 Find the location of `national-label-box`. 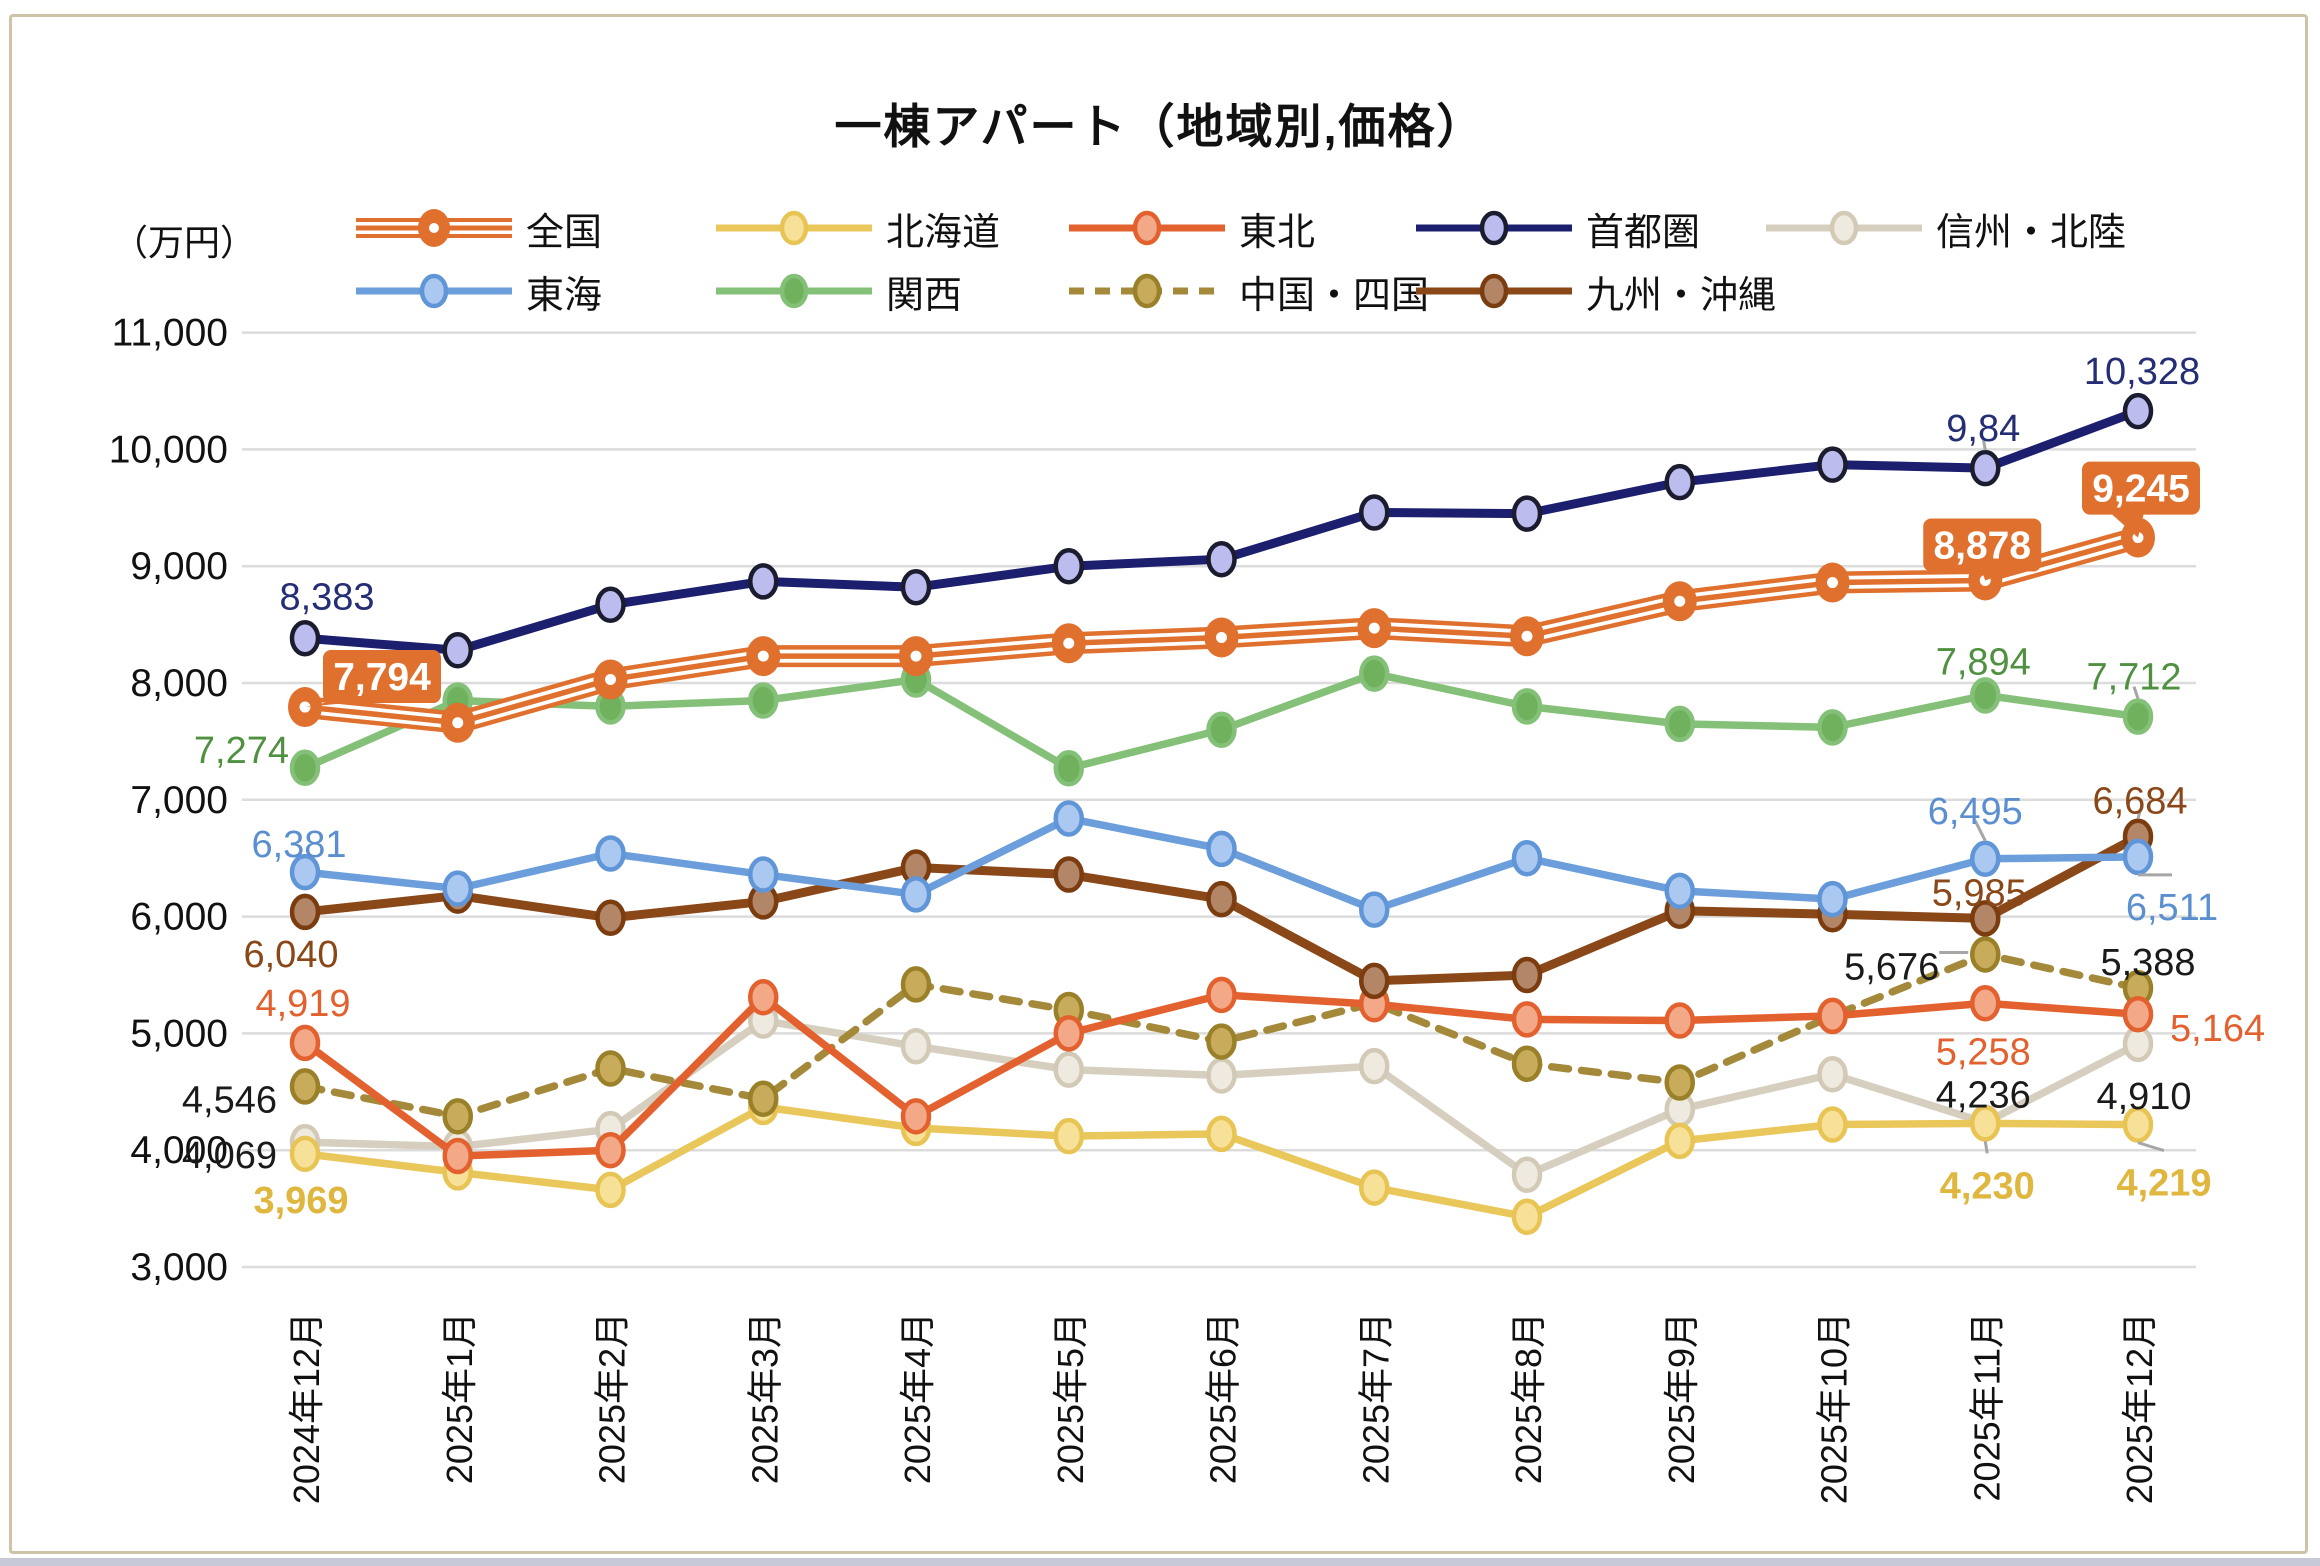

national-label-box is located at coordinates (1982, 545).